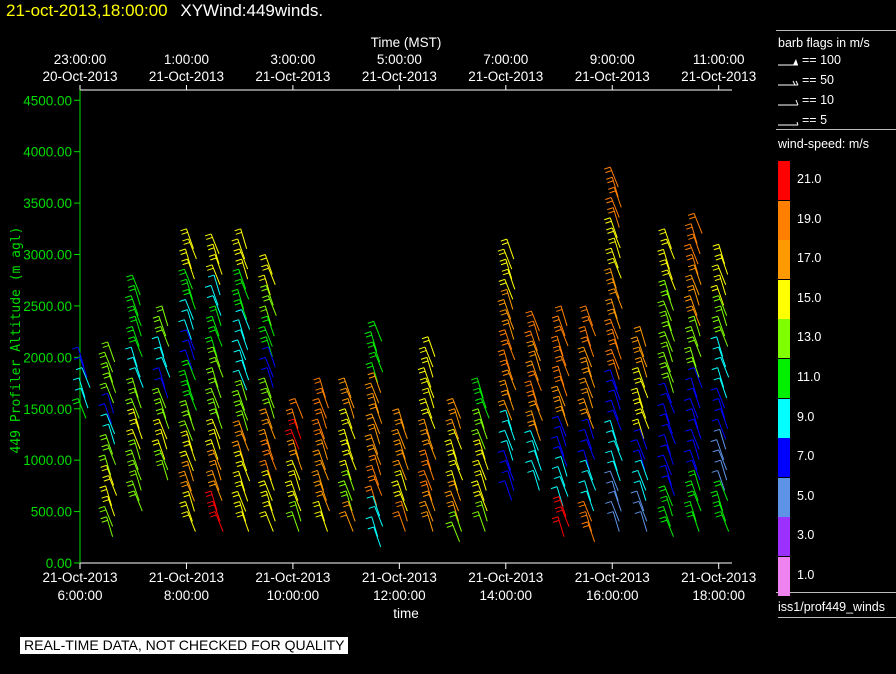 Image resolution: width=896 pixels, height=674 pixels. I want to click on x-tick-label-time: 12:00:00, so click(399, 595).